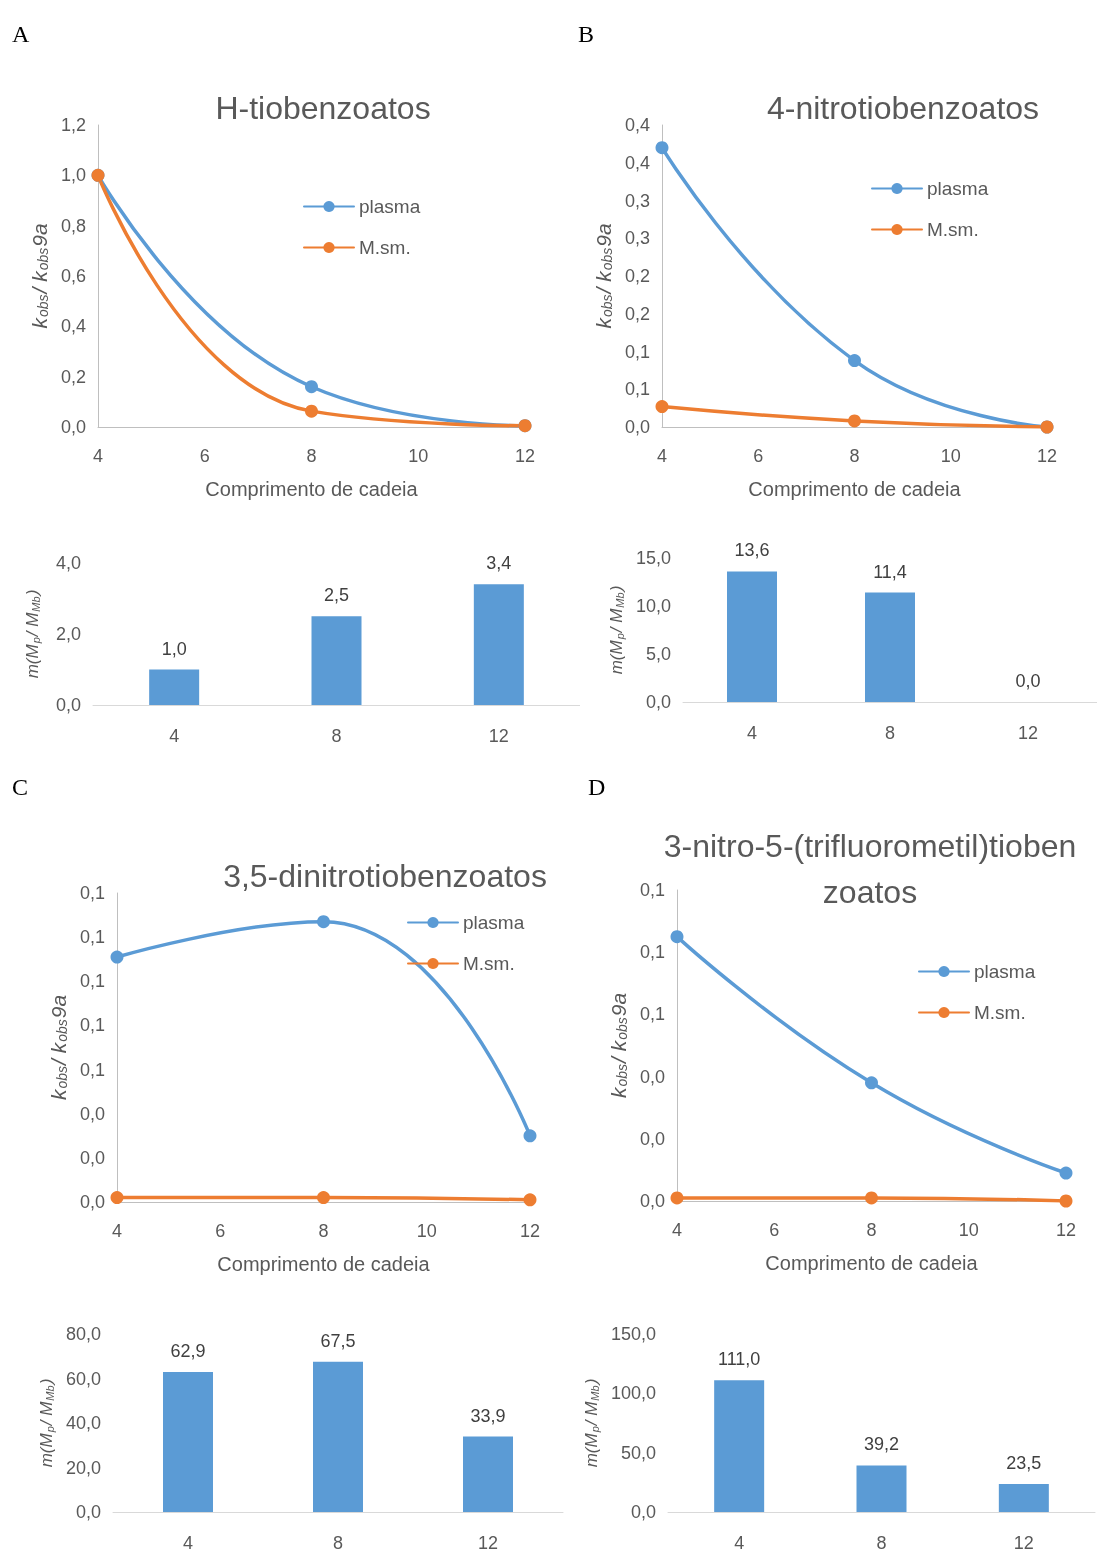 This screenshot has height=1567, width=1097. What do you see at coordinates (870, 869) in the screenshot?
I see `chart-title: 3-nitro-5-(trifluorometil)tiobenzoatos` at bounding box center [870, 869].